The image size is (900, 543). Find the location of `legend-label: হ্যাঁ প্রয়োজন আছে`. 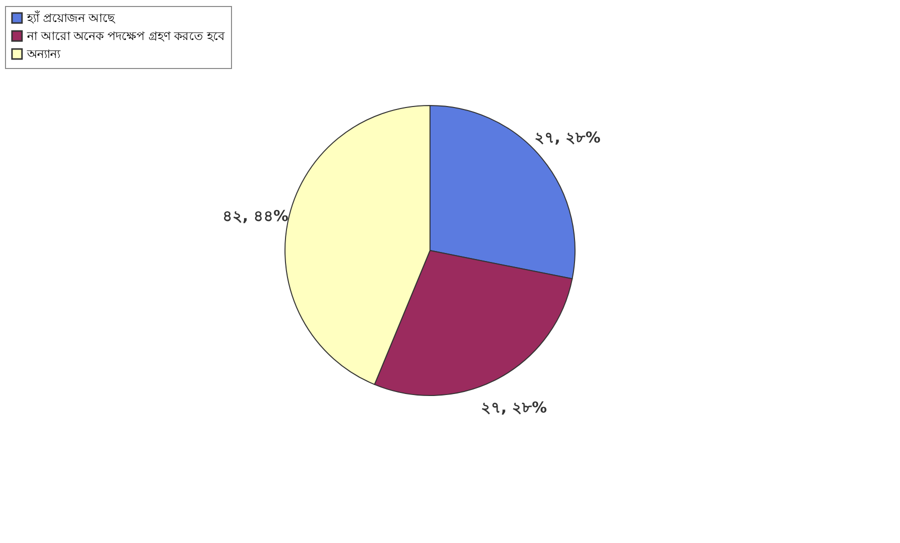

legend-label: হ্যাঁ প্রয়োজন আছে is located at coordinates (71, 17).